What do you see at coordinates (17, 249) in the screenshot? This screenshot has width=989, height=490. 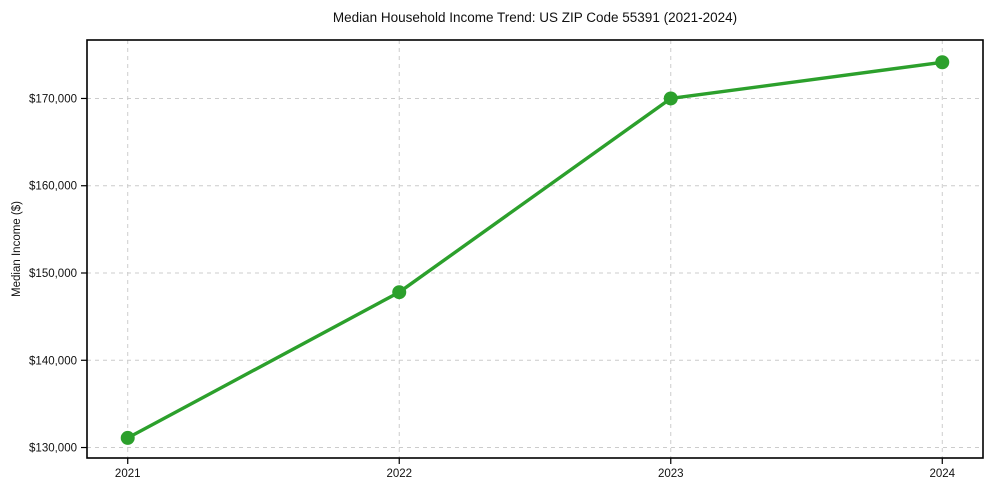 I see `y-axis-label: Median Income ($)` at bounding box center [17, 249].